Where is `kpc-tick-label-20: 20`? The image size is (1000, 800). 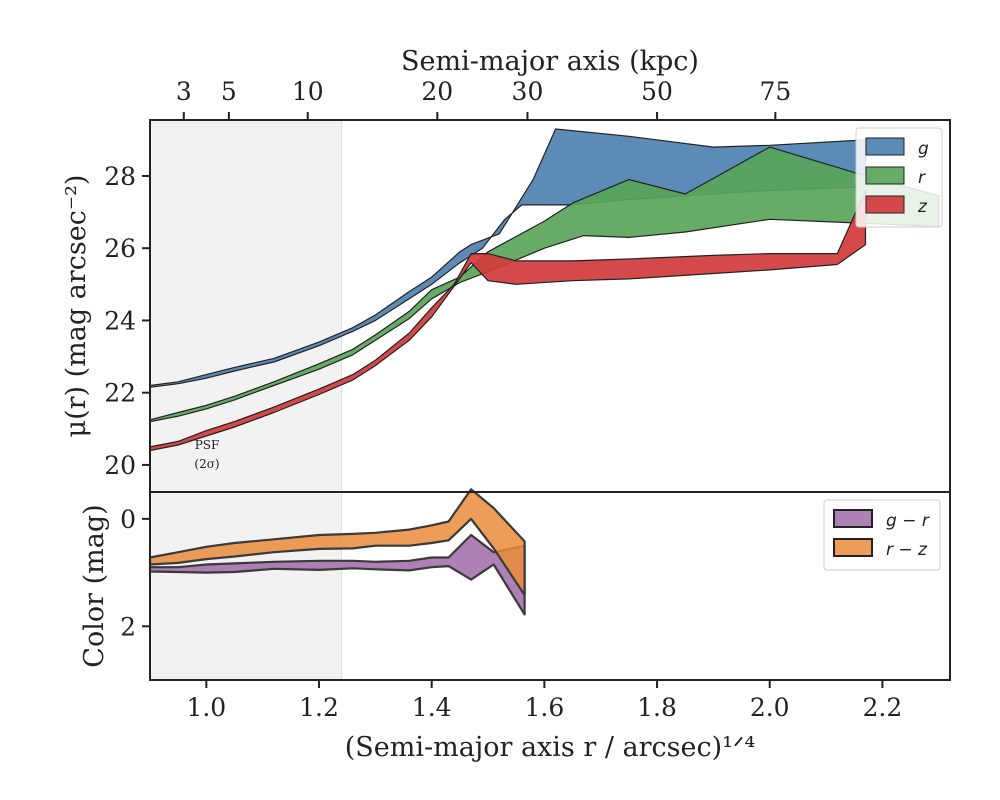
kpc-tick-label-20: 20 is located at coordinates (437, 91).